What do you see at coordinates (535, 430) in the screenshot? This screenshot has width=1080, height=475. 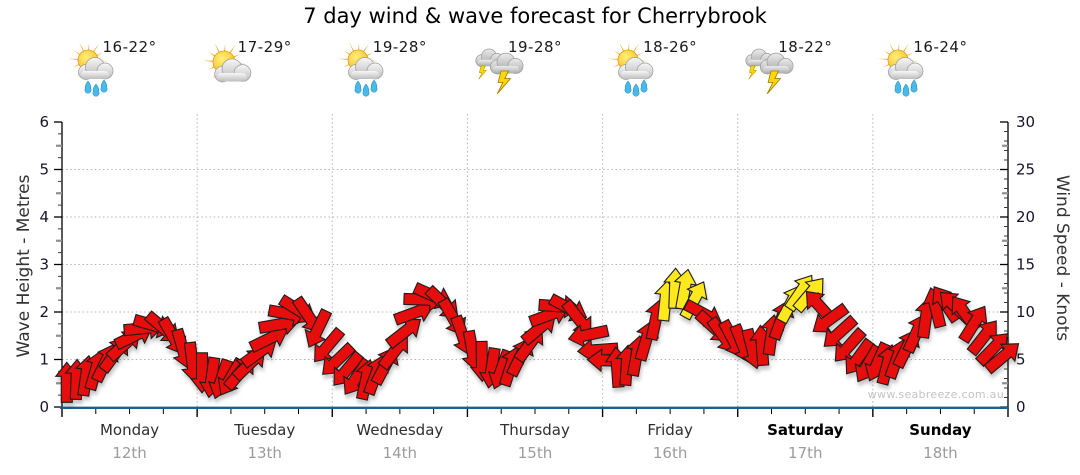 I see `day-name: Thursday` at bounding box center [535, 430].